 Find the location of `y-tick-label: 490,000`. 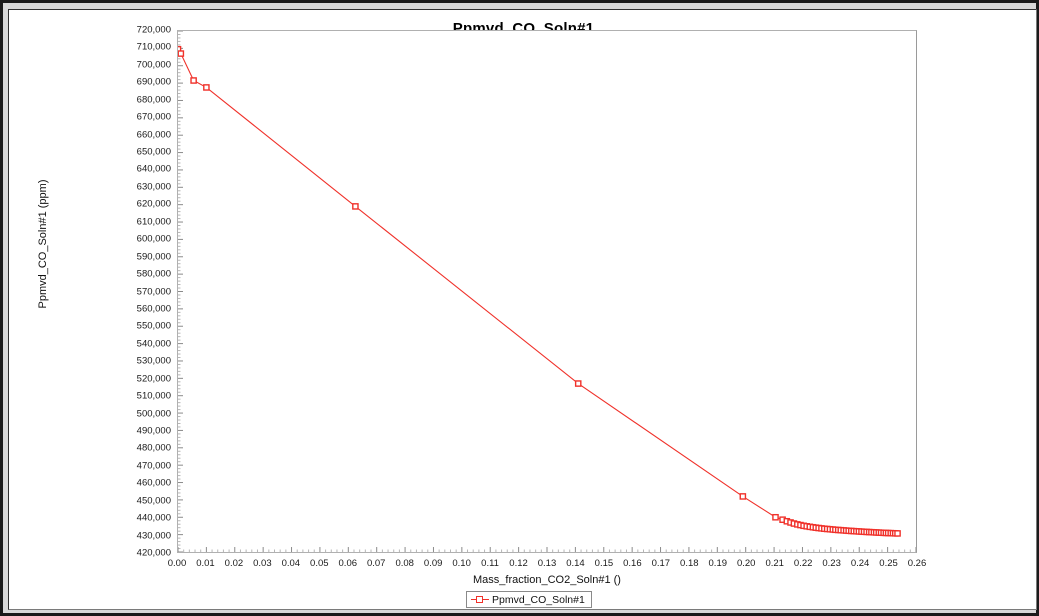

y-tick-label: 490,000 is located at coordinates (153, 431).